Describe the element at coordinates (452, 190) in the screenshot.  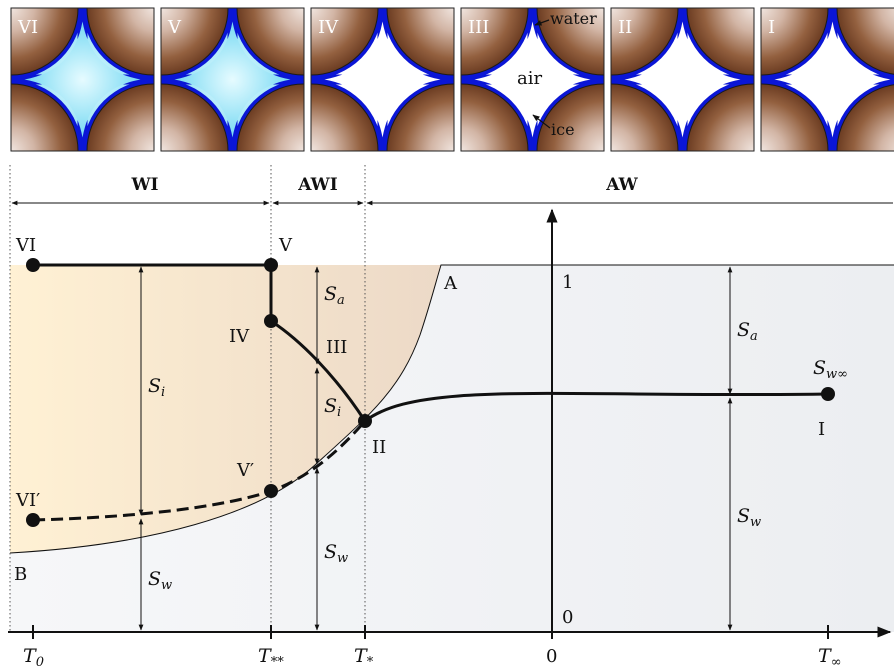
I see `region-arrows: WI AWI AW` at that location.